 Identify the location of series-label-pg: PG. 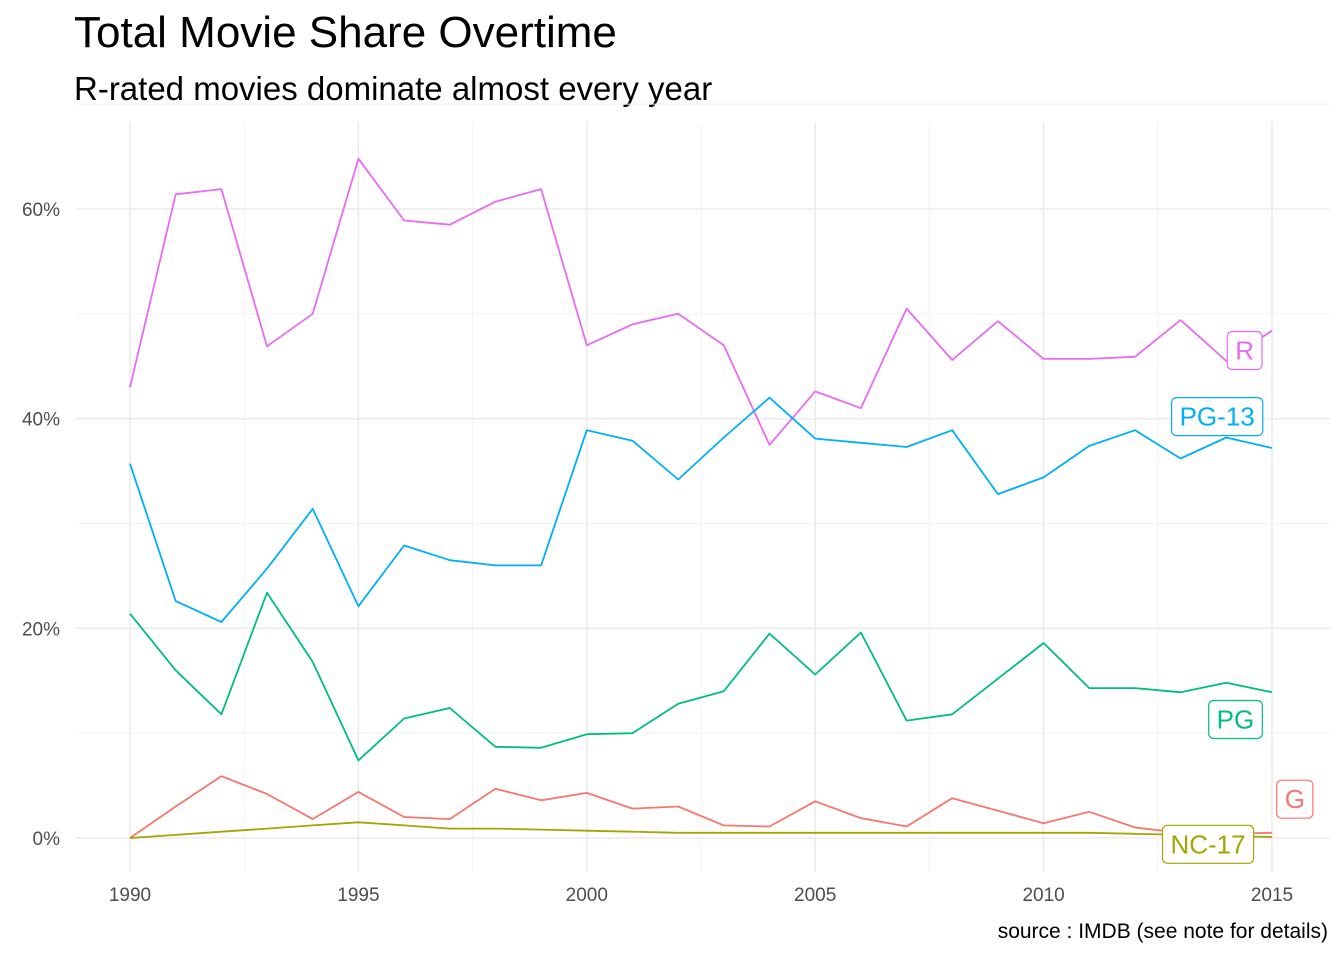
(1235, 719).